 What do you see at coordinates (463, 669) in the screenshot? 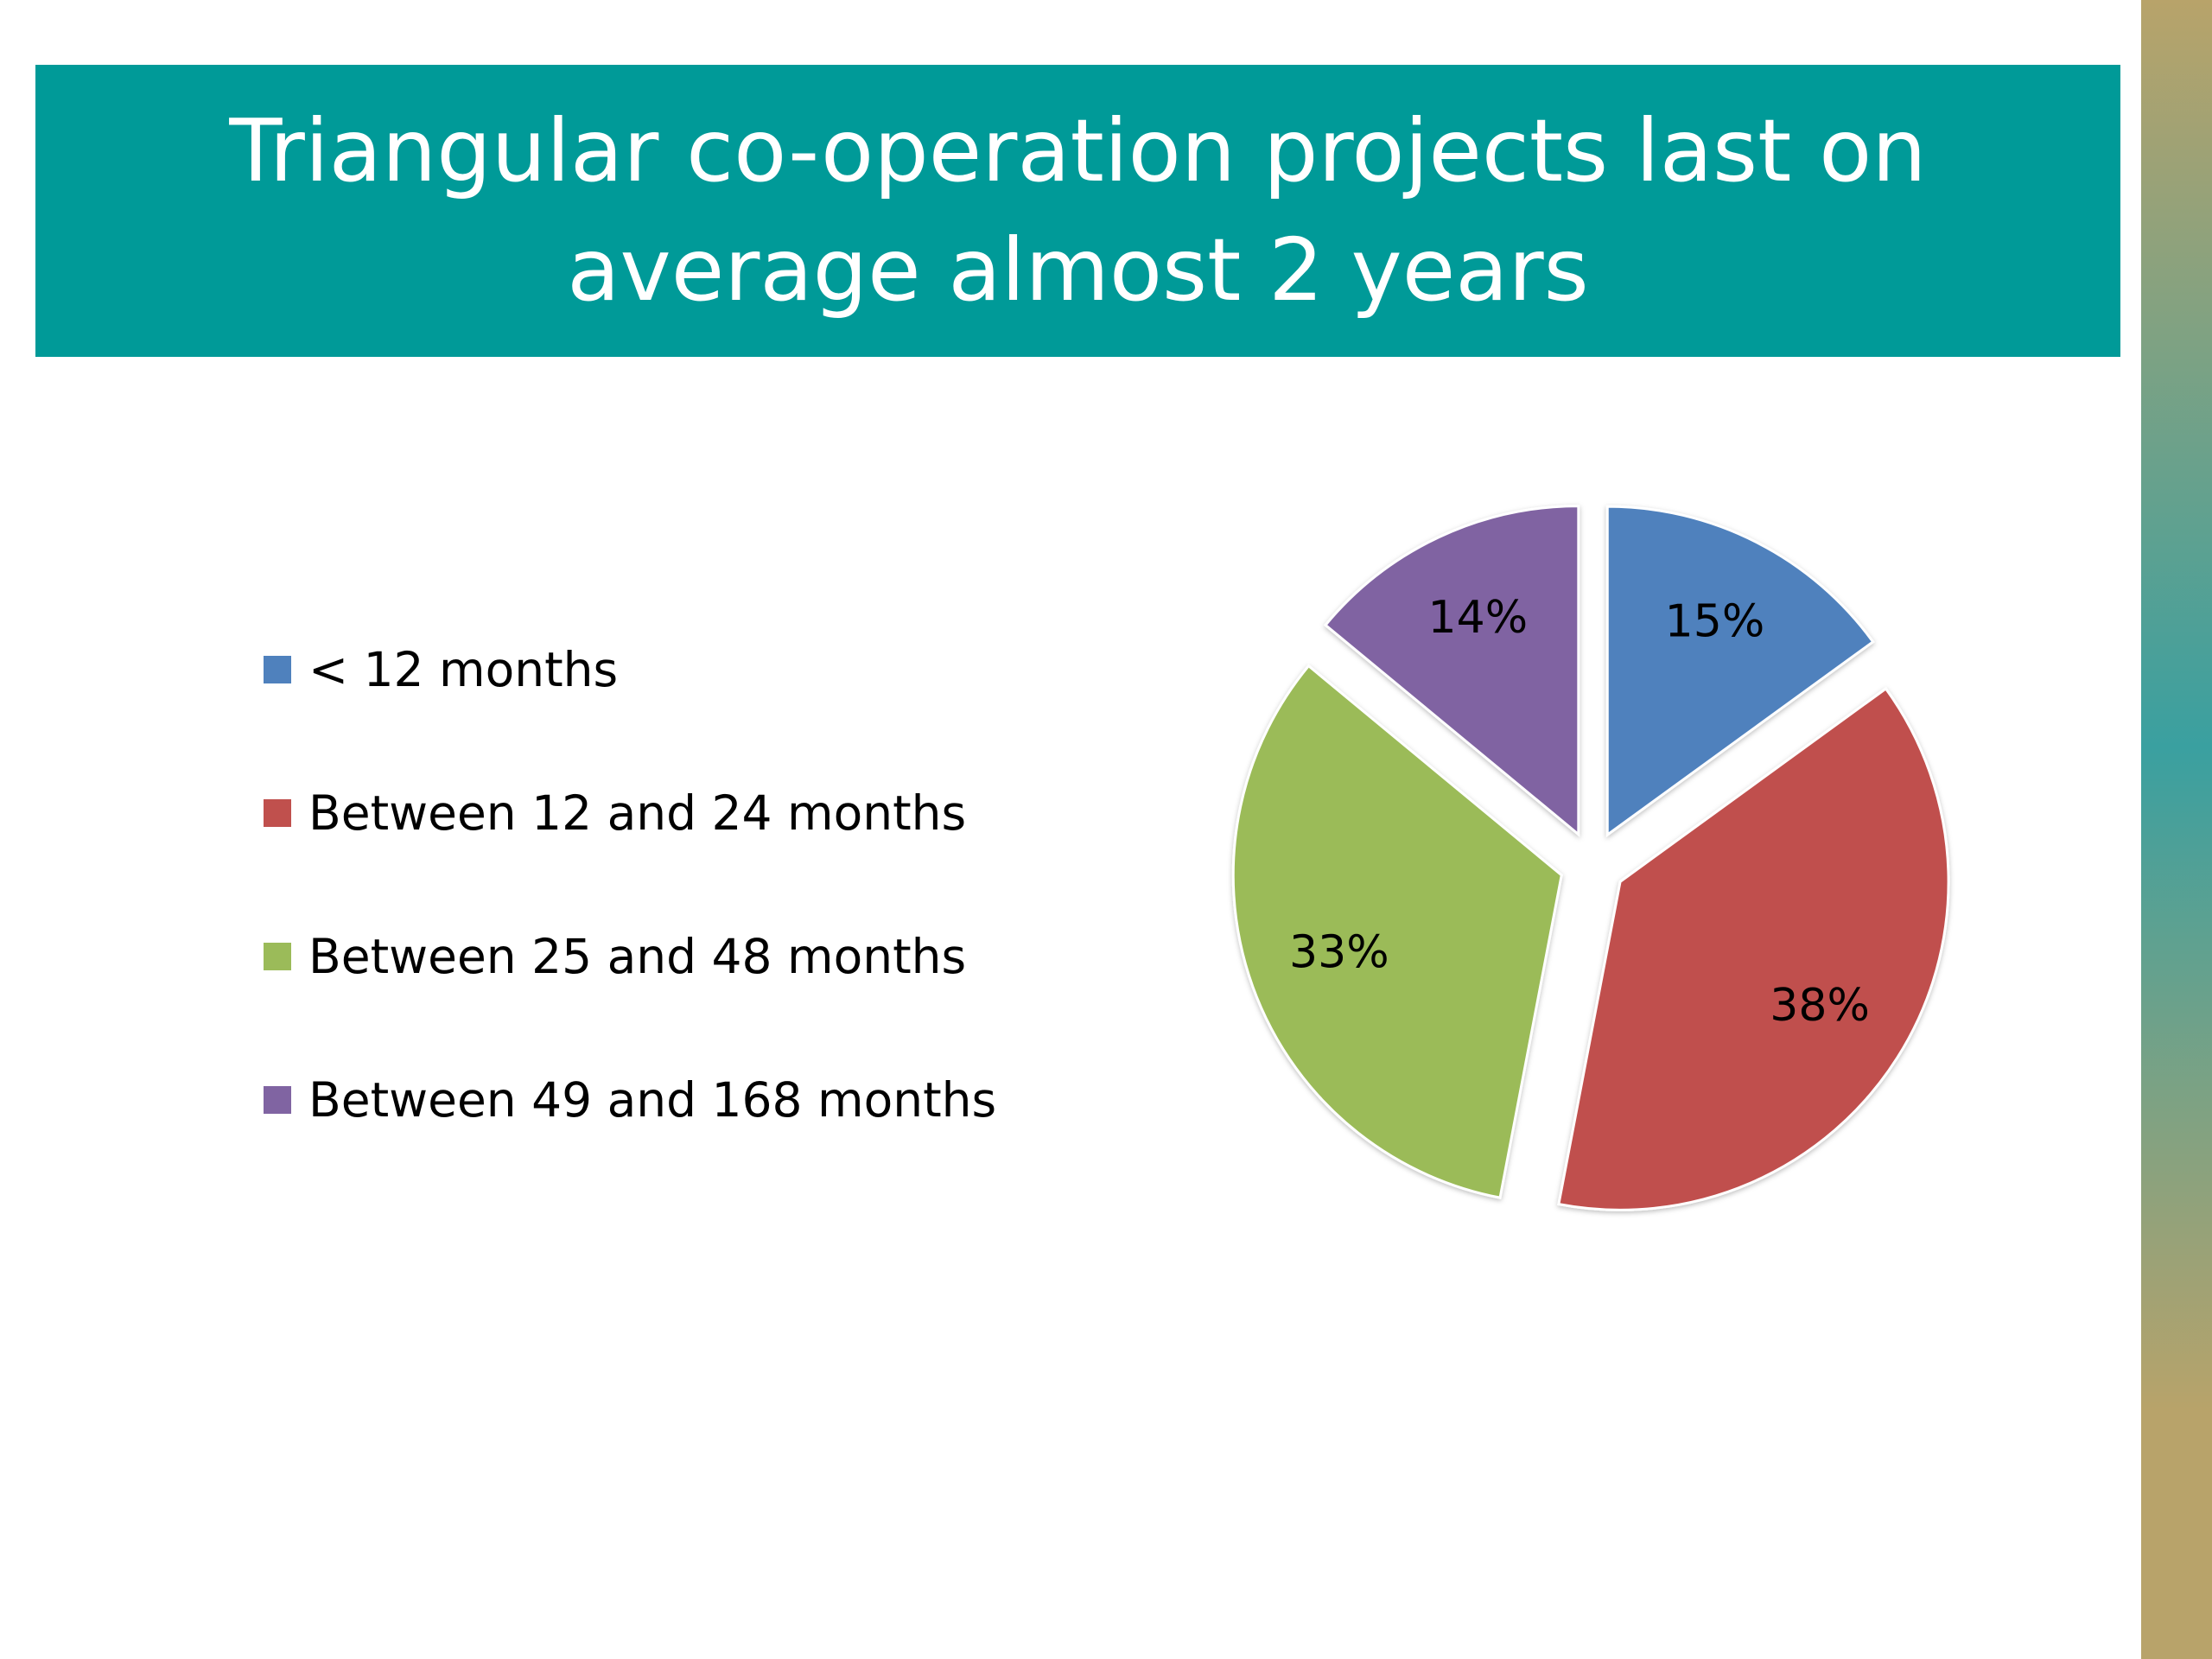
I see `legend-label: < 12 months` at bounding box center [463, 669].